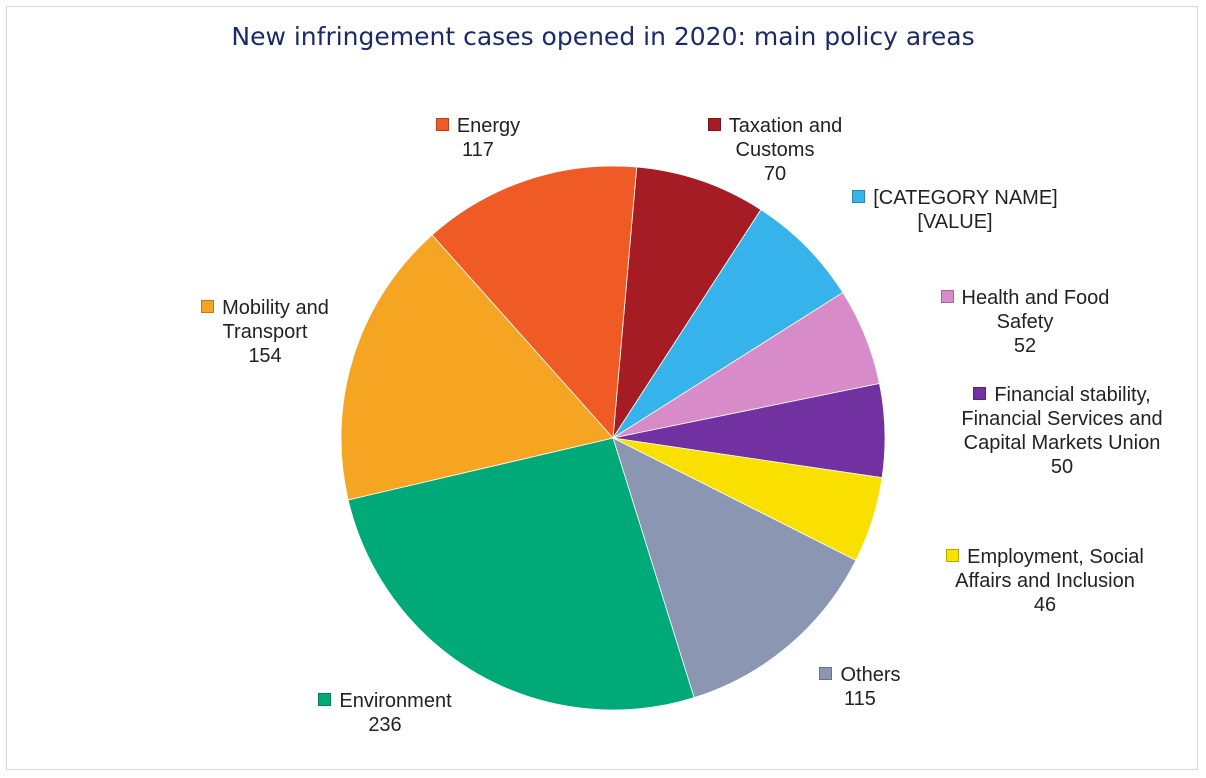  What do you see at coordinates (395, 701) in the screenshot?
I see `category-label: Environment` at bounding box center [395, 701].